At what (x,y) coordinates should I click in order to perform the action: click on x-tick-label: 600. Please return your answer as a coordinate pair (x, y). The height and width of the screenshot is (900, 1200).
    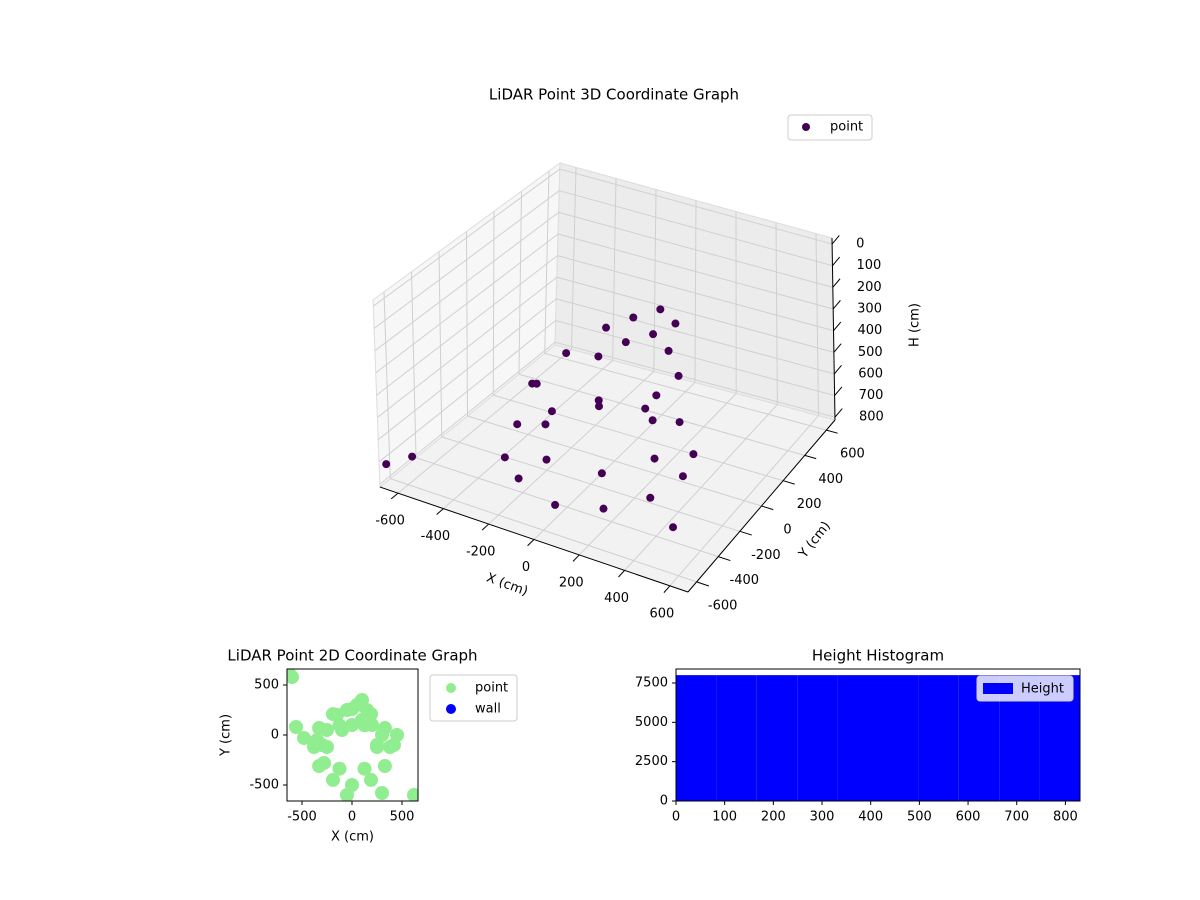
    Looking at the image, I should click on (968, 817).